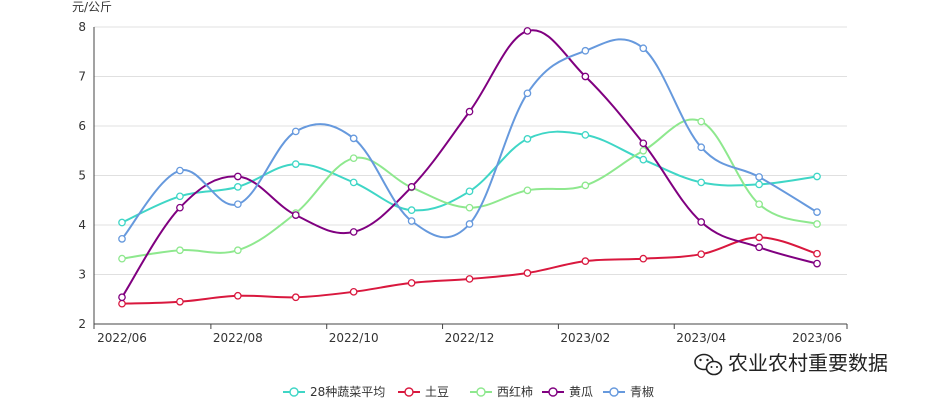  Describe the element at coordinates (581, 392) in the screenshot. I see `legend-label: 黄瓜` at that location.